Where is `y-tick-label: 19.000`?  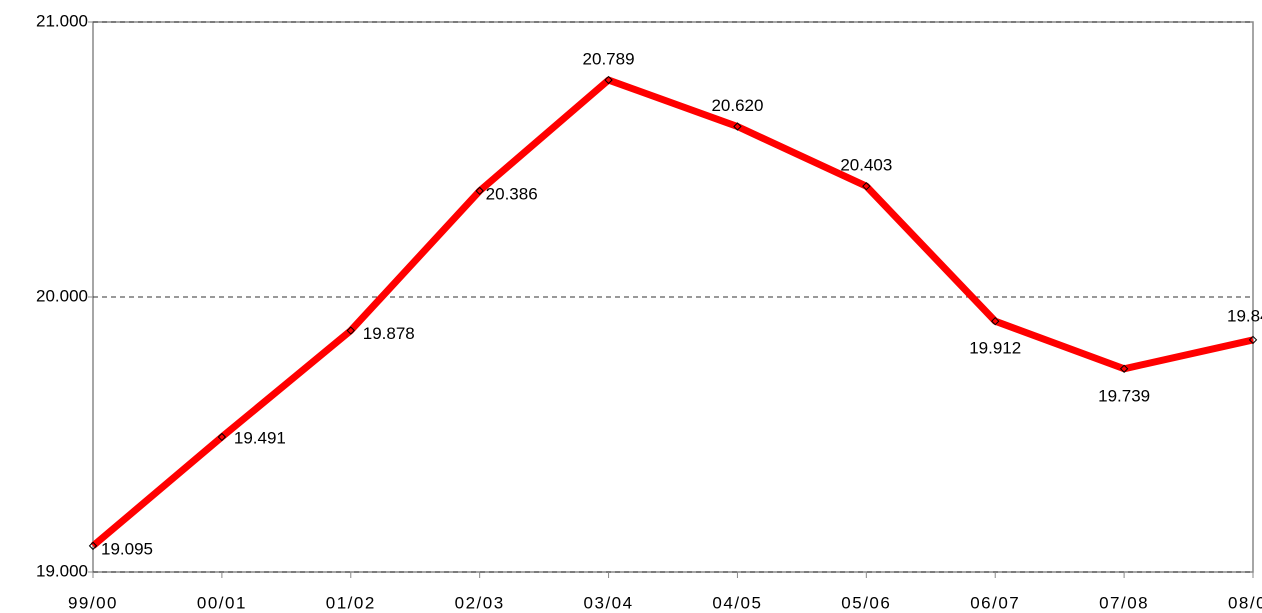 y-tick-label: 19.000 is located at coordinates (62, 570).